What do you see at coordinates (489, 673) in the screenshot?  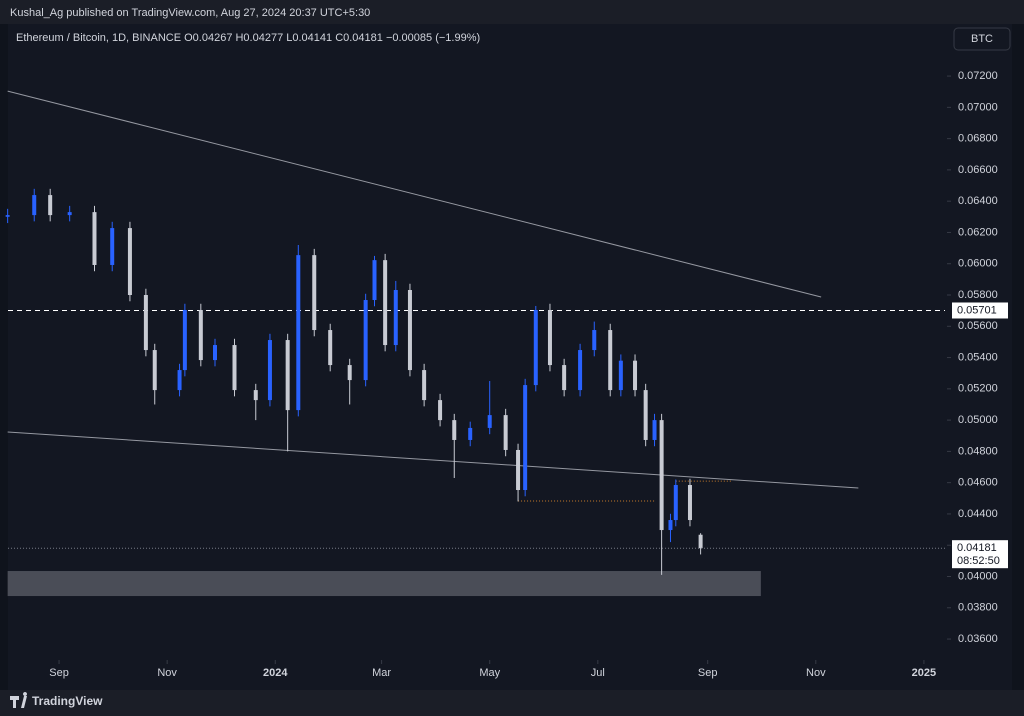 I see `x-tick-label: May` at bounding box center [489, 673].